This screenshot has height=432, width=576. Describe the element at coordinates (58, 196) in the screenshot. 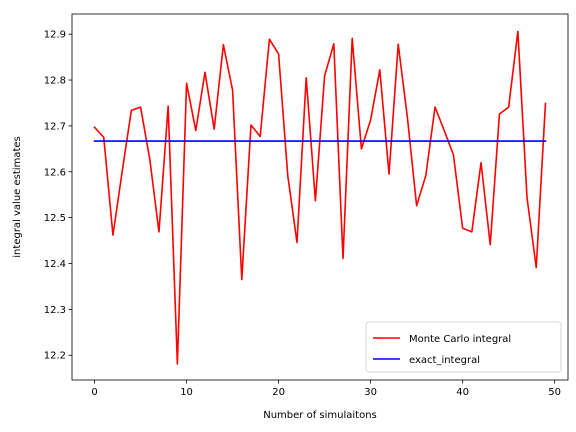

I see `y-axis: 12.2 12.3 12.4 12.5 12.6 12.7 12.8 12.9` at that location.